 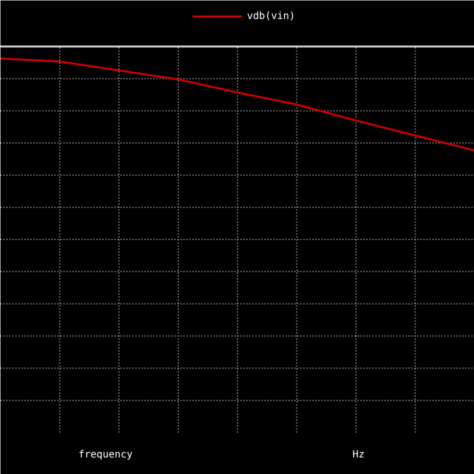 I want to click on legend-label: vdb(vin), so click(x=271, y=16).